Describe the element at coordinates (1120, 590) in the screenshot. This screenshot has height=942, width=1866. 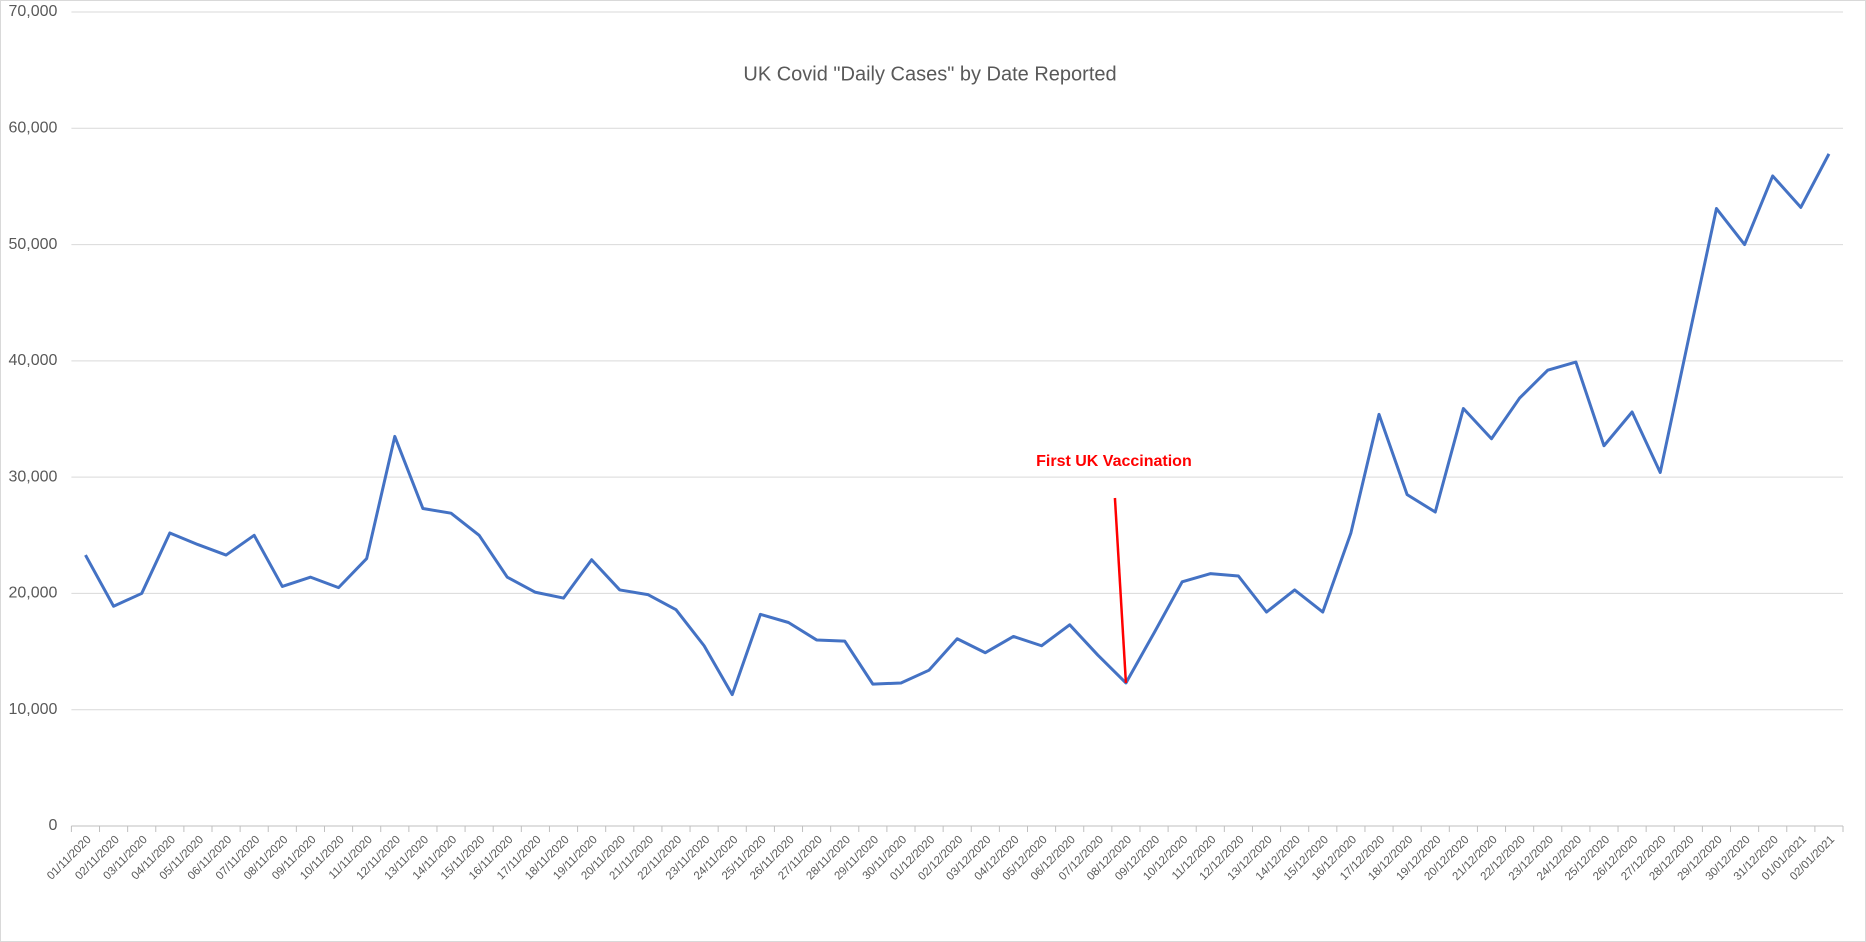
I see `annotation-arrow` at that location.